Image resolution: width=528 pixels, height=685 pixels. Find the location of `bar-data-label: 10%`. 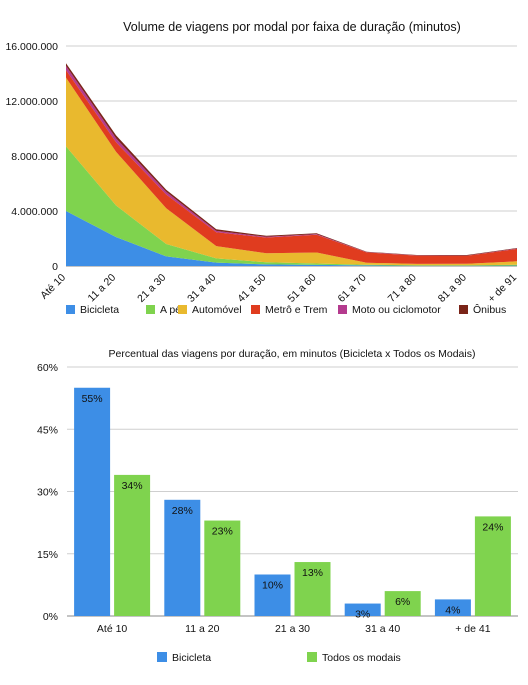

bar-data-label: 10% is located at coordinates (272, 586).